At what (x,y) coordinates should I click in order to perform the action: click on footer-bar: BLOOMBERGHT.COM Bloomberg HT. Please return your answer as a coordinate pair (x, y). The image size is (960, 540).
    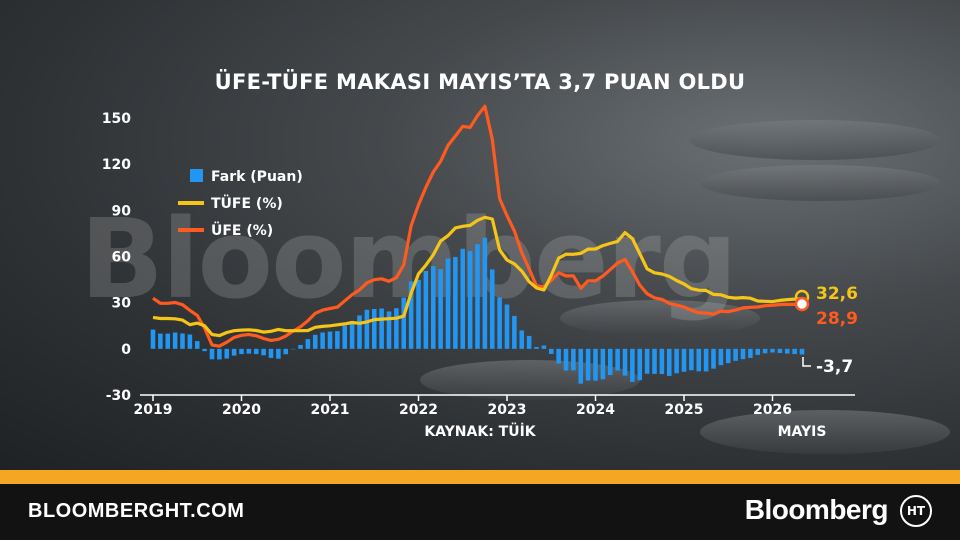
    Looking at the image, I should click on (480, 512).